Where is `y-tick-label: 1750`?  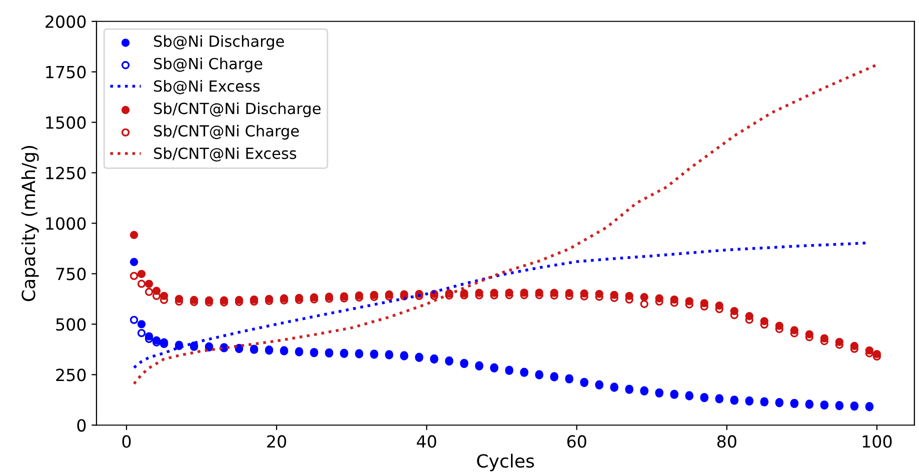
y-tick-label: 1750 is located at coordinates (66, 72).